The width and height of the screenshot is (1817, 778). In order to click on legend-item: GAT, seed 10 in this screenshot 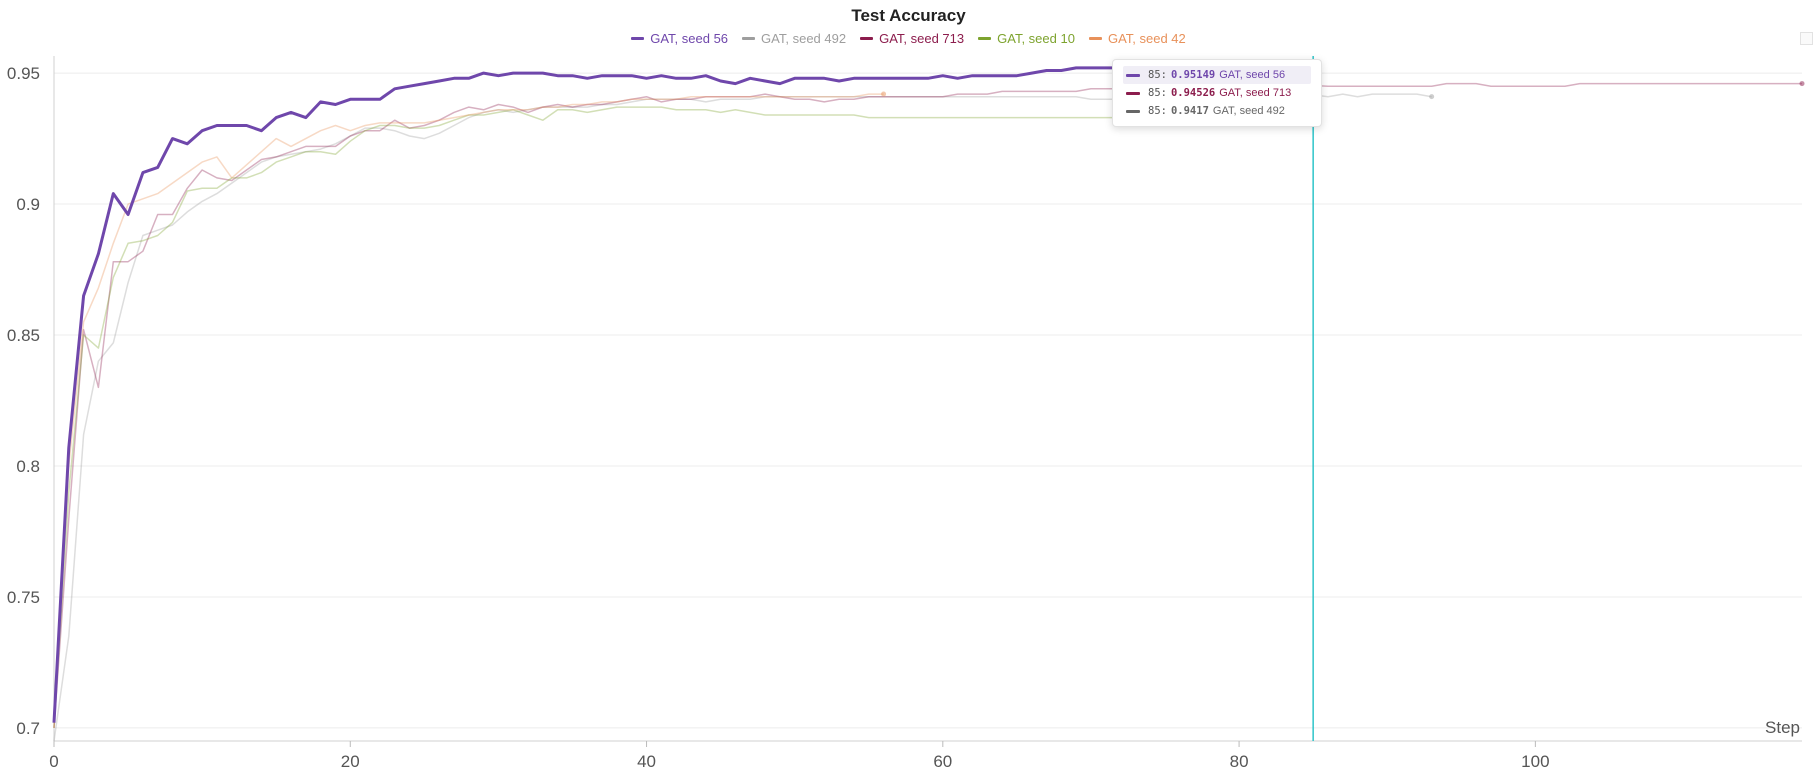, I will do `click(1026, 38)`.